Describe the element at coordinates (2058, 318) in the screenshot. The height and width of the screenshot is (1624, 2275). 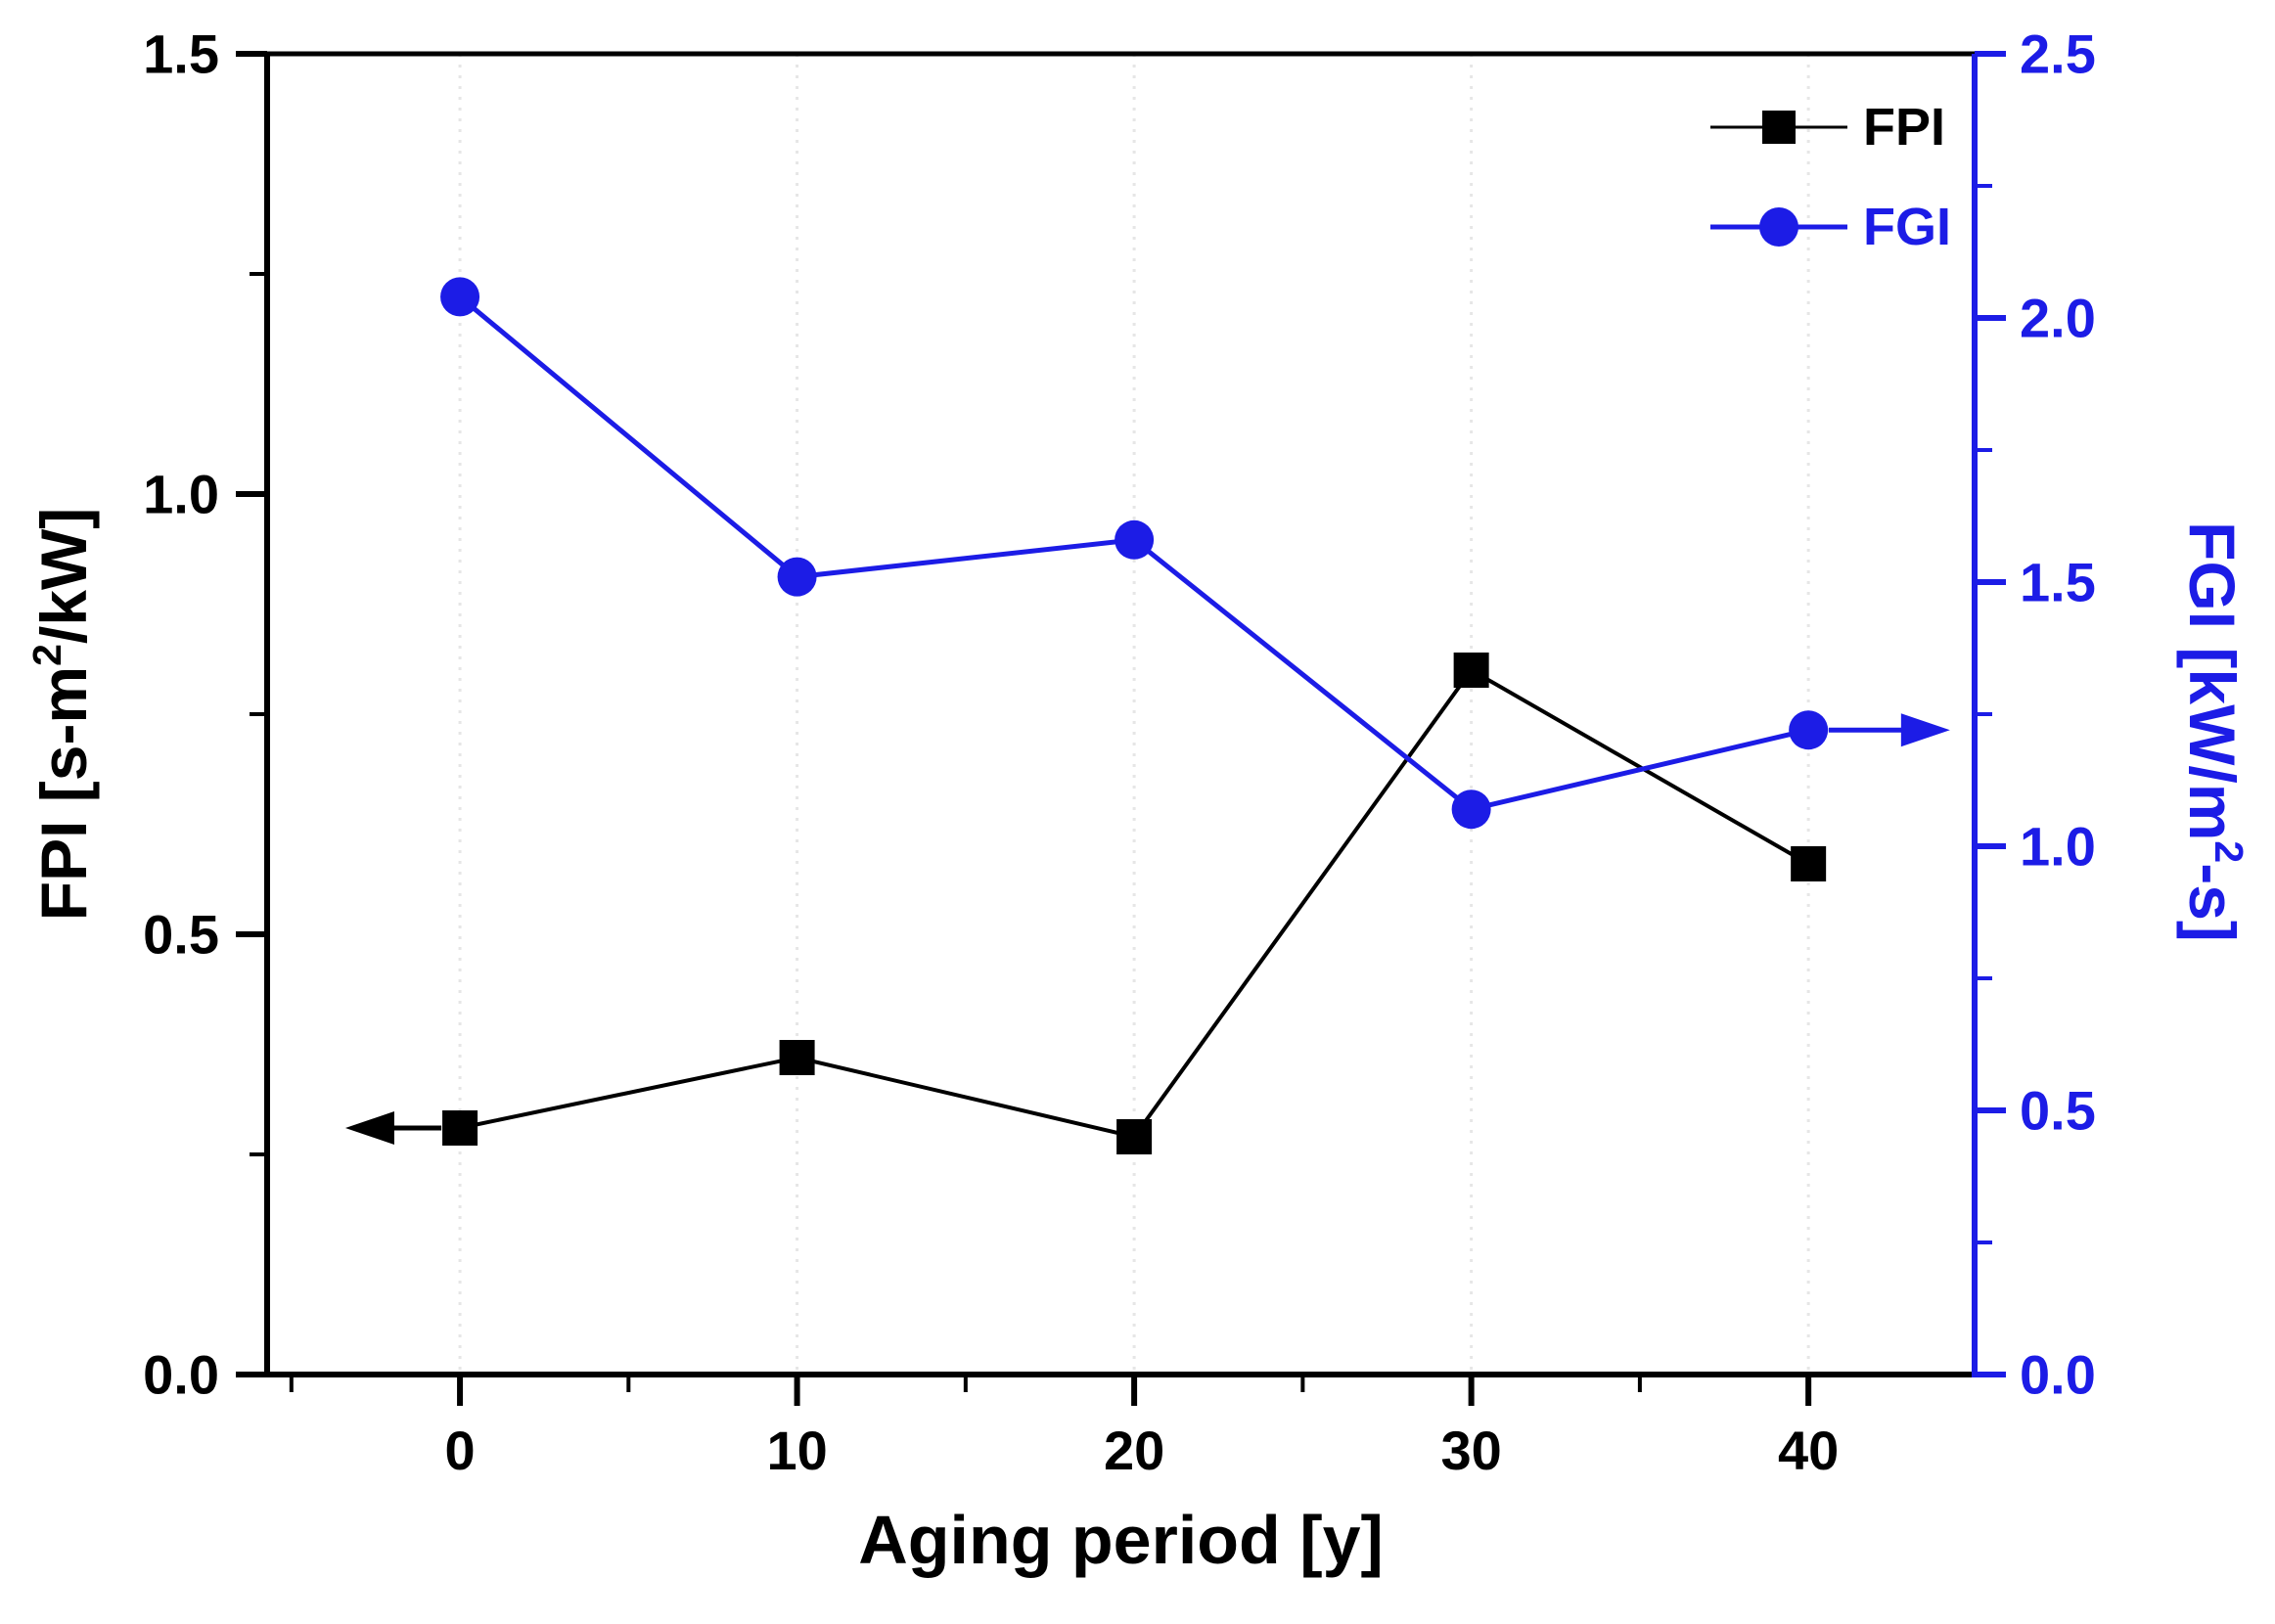
I see `y-right-tick-label: 2.0` at that location.